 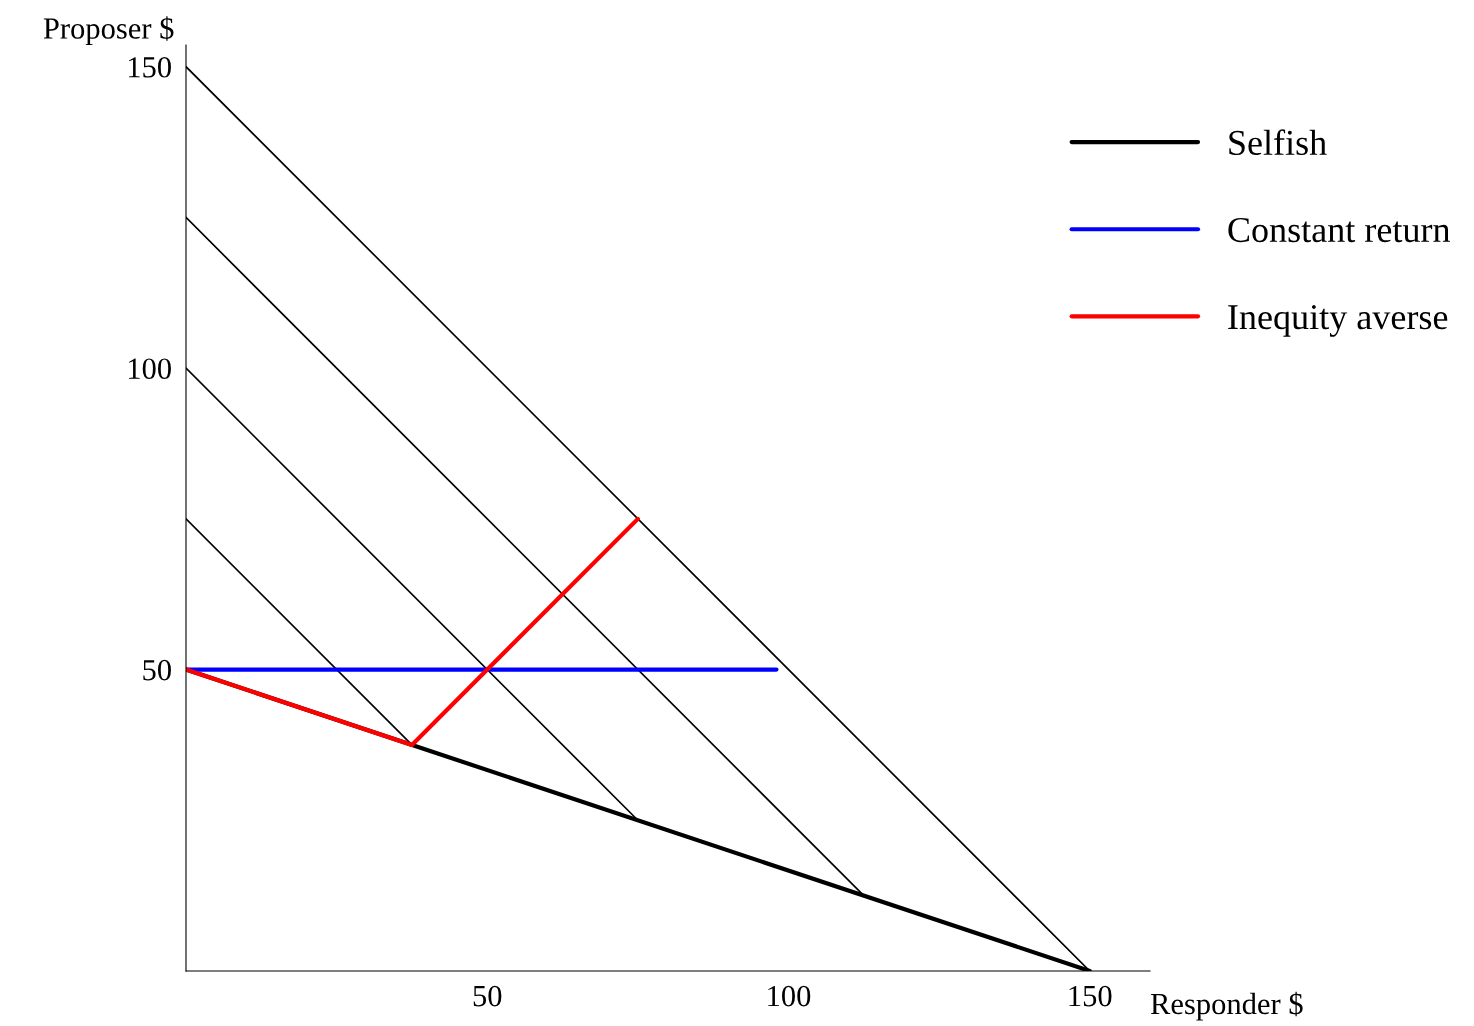 What do you see at coordinates (789, 996) in the screenshot?
I see `x-tick-label: 100` at bounding box center [789, 996].